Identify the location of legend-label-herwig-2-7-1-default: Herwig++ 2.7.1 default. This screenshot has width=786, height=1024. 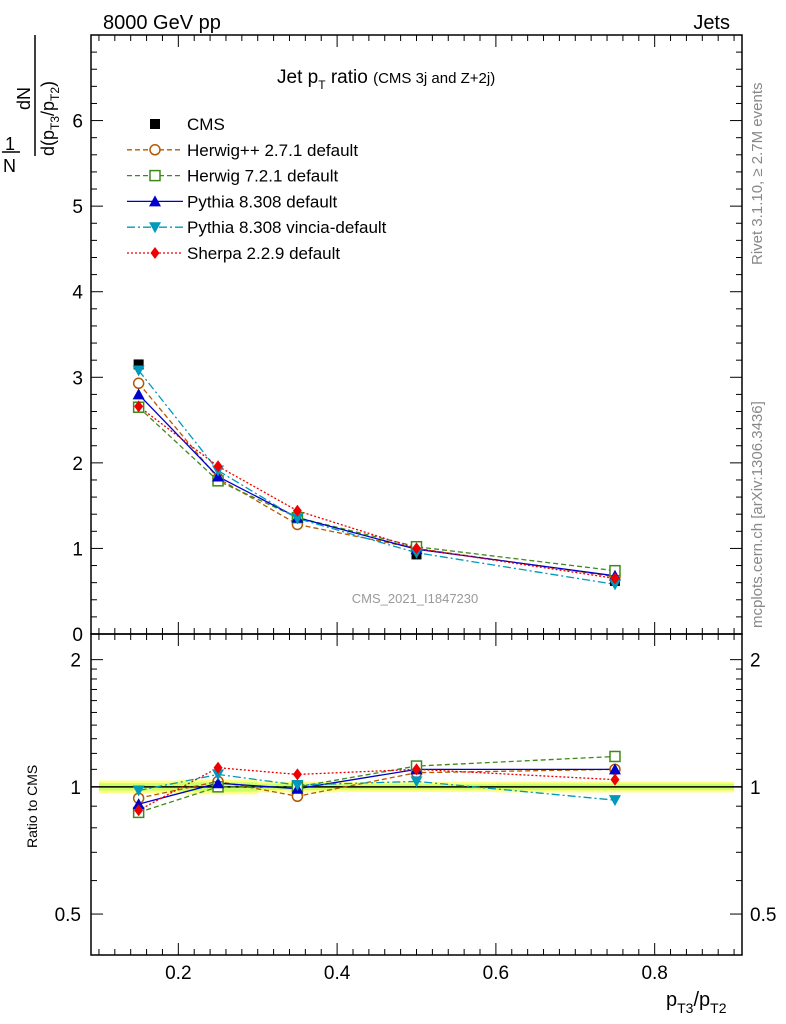
(272, 150).